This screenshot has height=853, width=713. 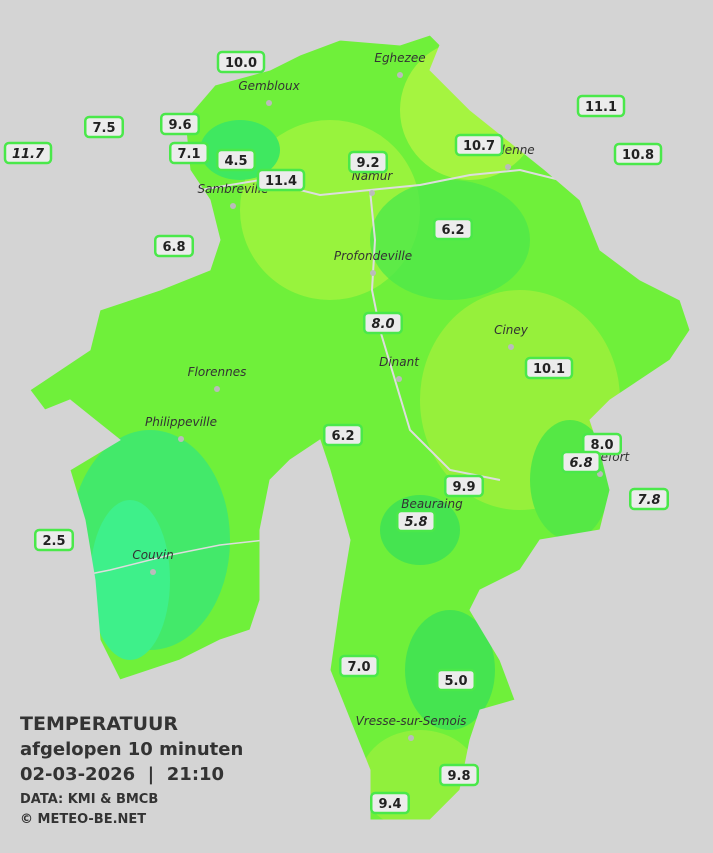 I want to click on station-value: 10.8, so click(x=638, y=155).